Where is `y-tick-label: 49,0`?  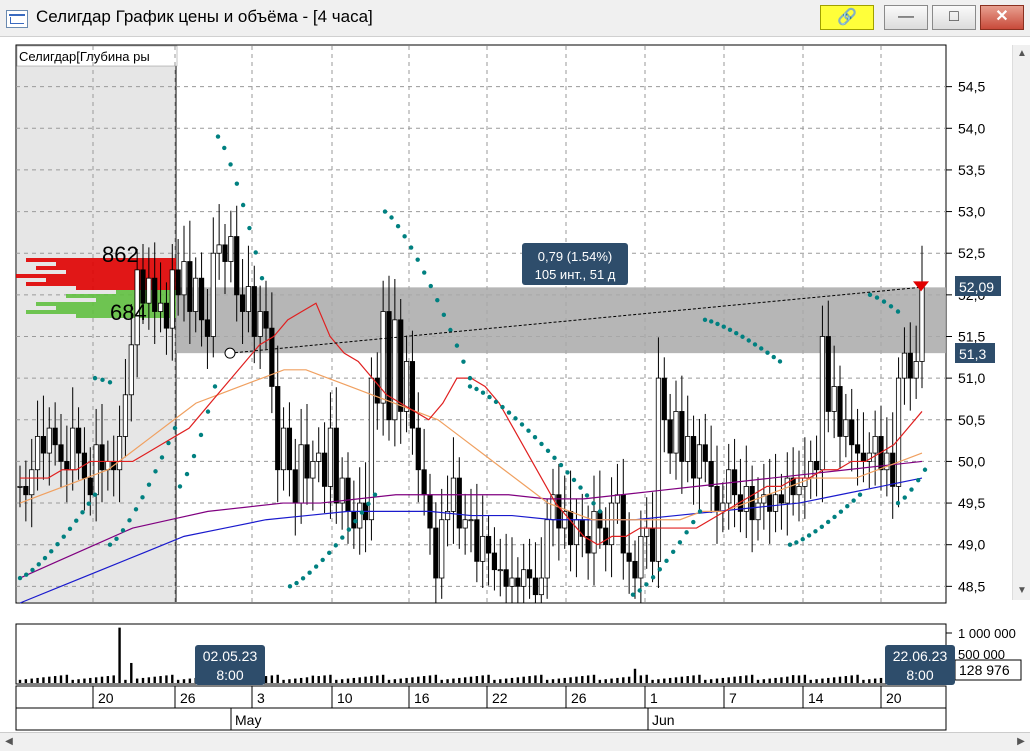 y-tick-label: 49,0 is located at coordinates (971, 545).